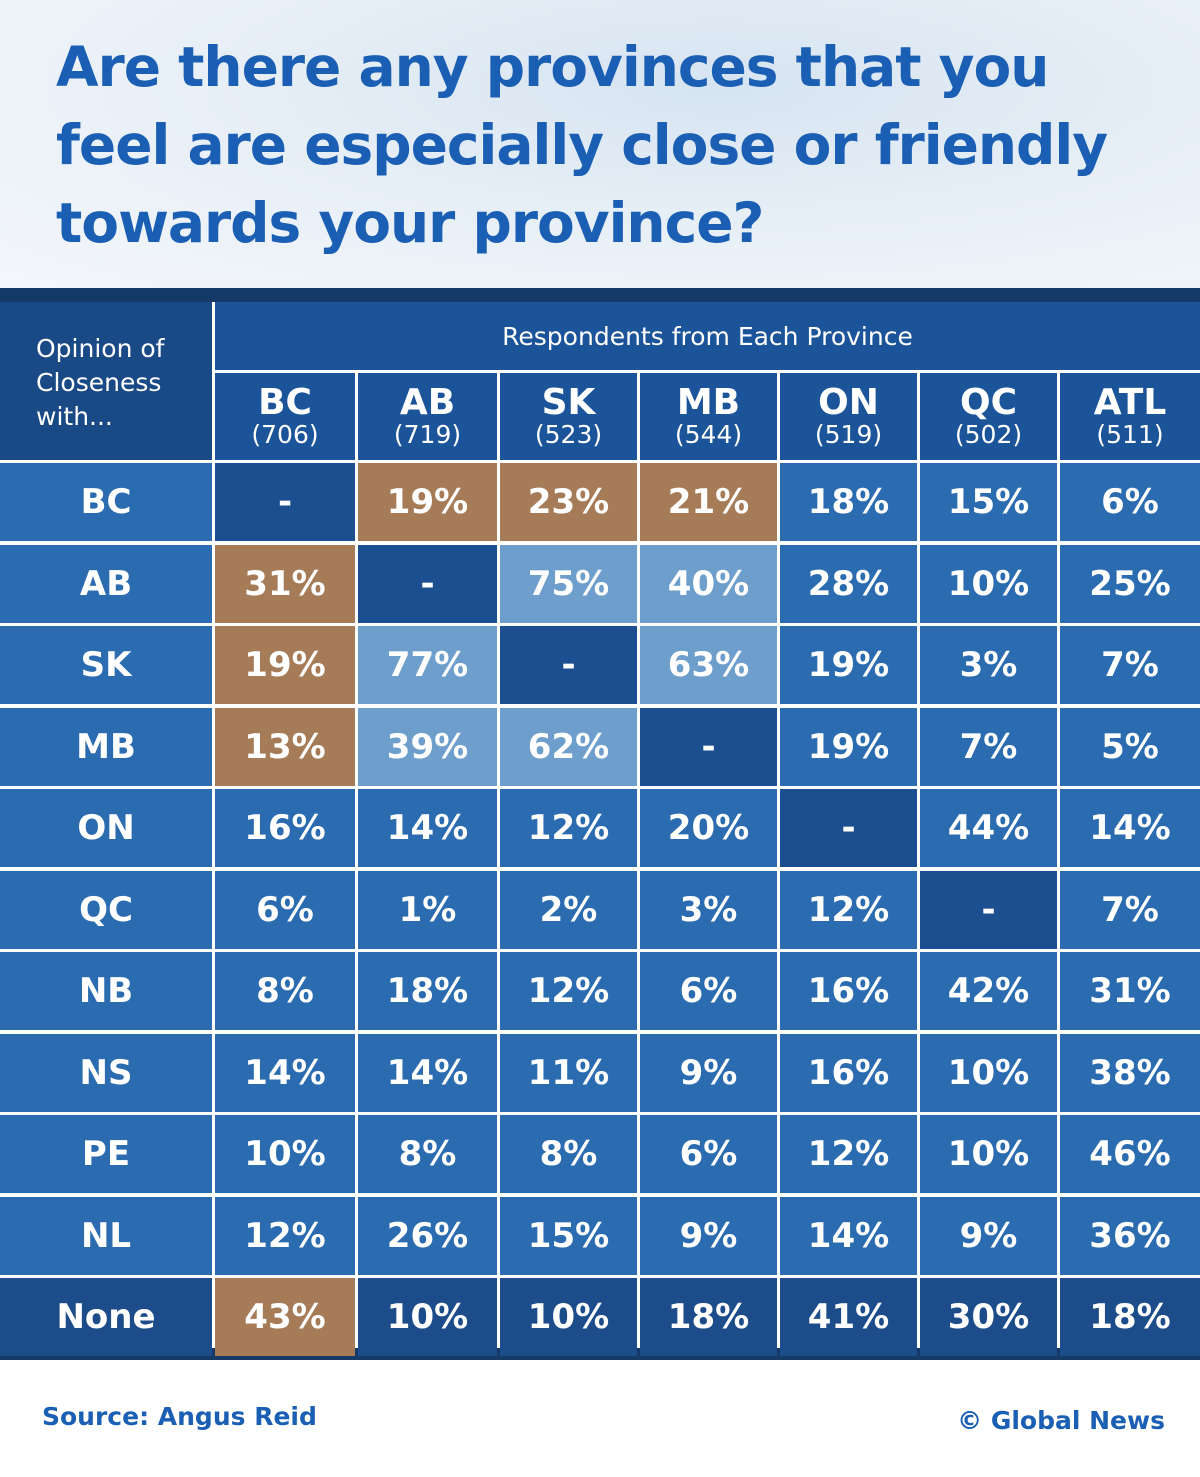  What do you see at coordinates (106, 1154) in the screenshot?
I see `row-label: PE` at bounding box center [106, 1154].